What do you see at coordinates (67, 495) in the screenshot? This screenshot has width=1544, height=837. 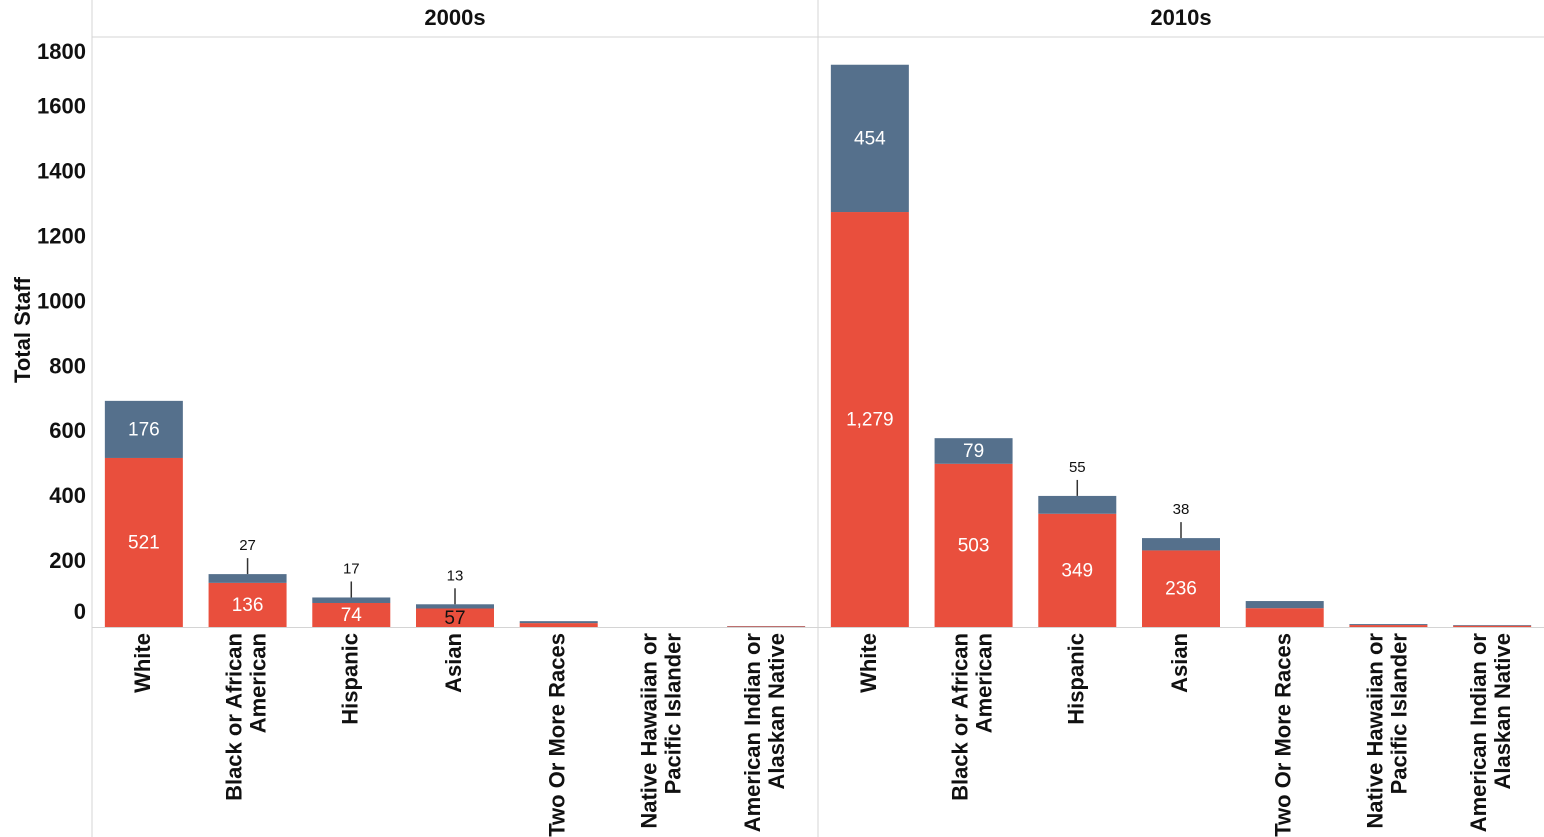 I see `y-tick-label: 400` at bounding box center [67, 495].